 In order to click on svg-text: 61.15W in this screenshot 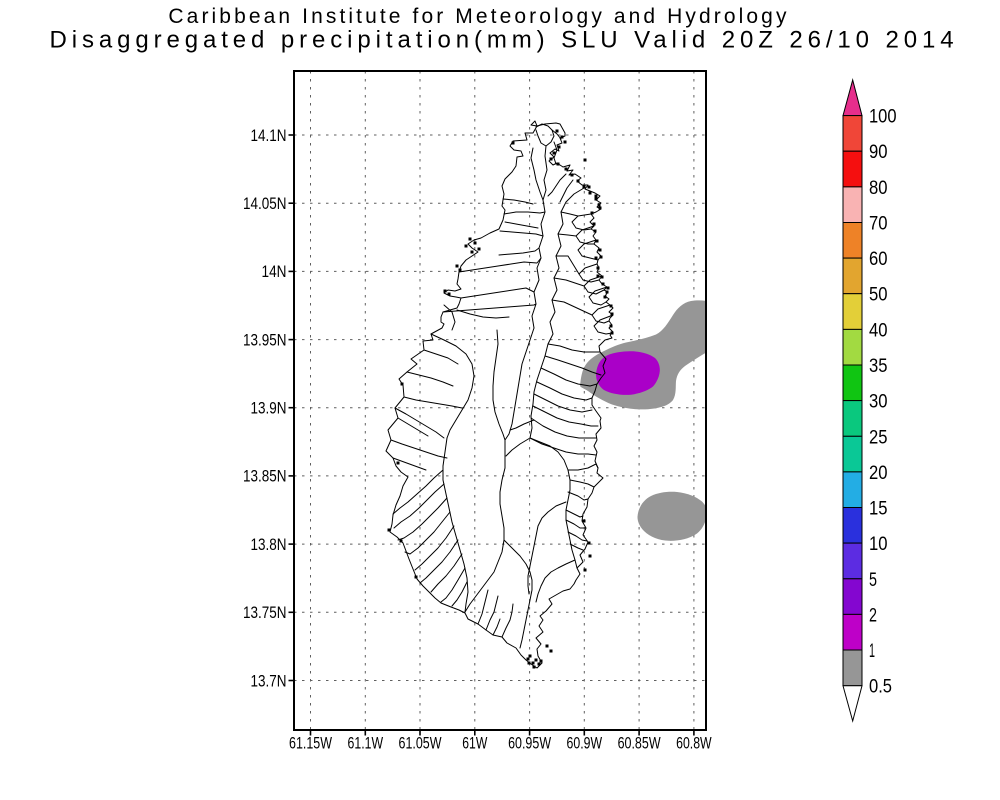, I will do `click(310, 744)`.